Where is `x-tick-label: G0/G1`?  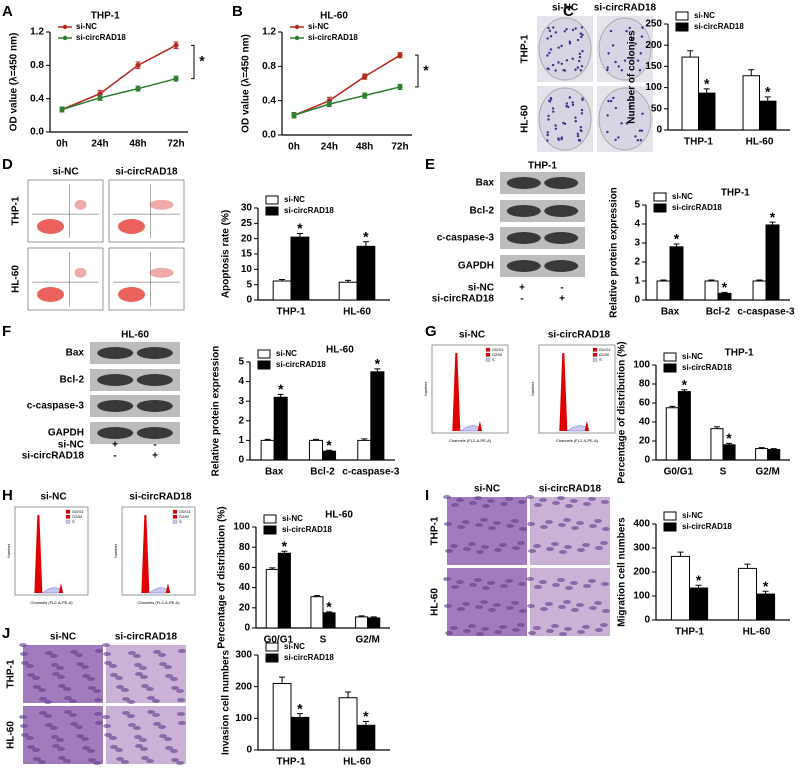
x-tick-label: G0/G1 is located at coordinates (279, 640).